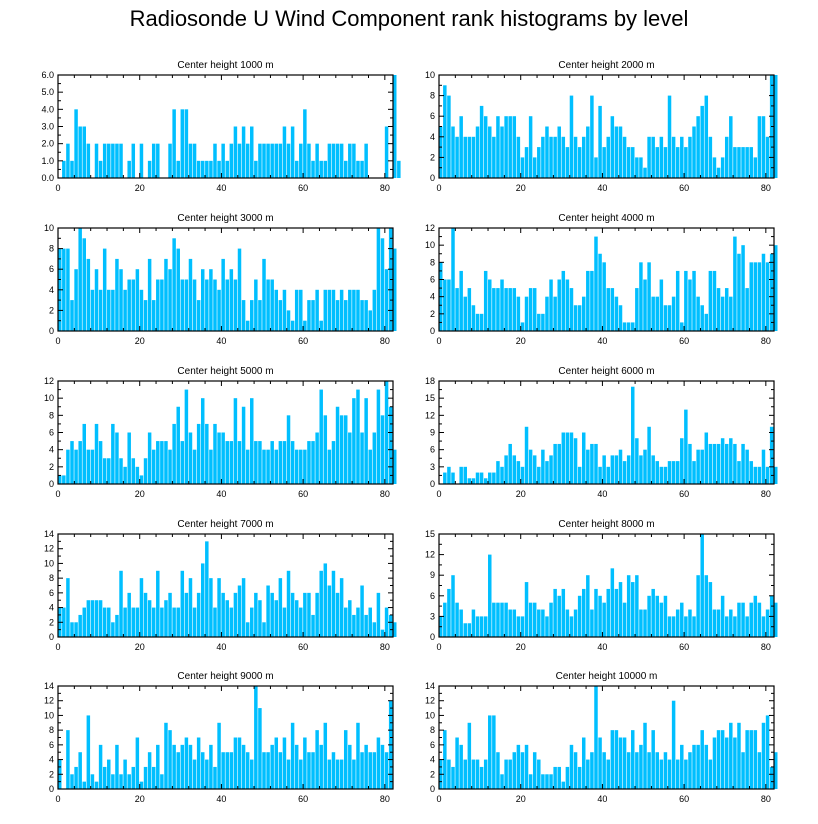 This screenshot has height=824, width=818. I want to click on y-tick-label: 0, so click(51, 331).